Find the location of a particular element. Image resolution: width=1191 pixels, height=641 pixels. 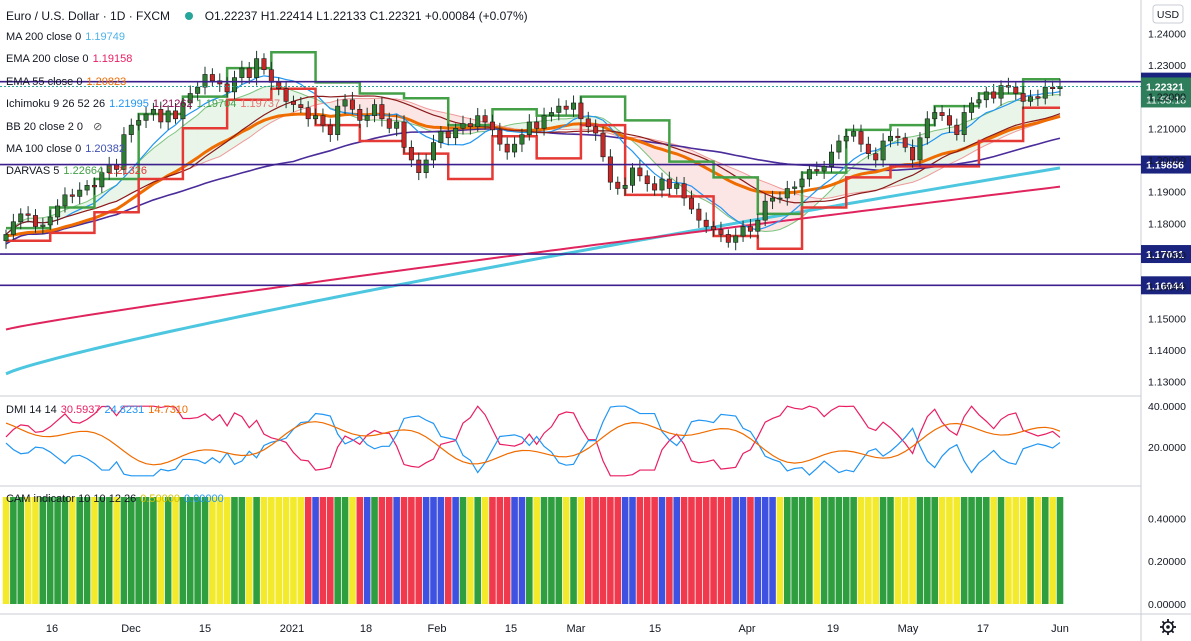

time-tick: 18 is located at coordinates (366, 629).